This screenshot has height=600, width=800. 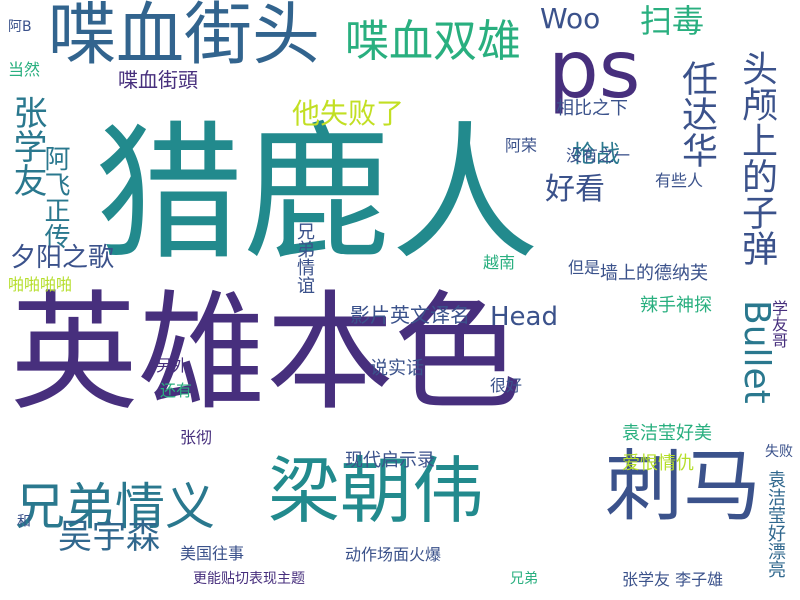 What do you see at coordinates (584, 267) in the screenshot?
I see `cloud-word: 但是` at bounding box center [584, 267].